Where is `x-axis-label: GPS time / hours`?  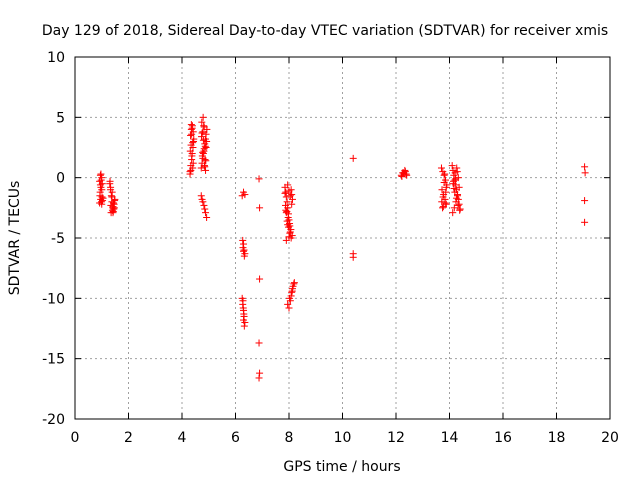 x-axis-label: GPS time / hours is located at coordinates (341, 467).